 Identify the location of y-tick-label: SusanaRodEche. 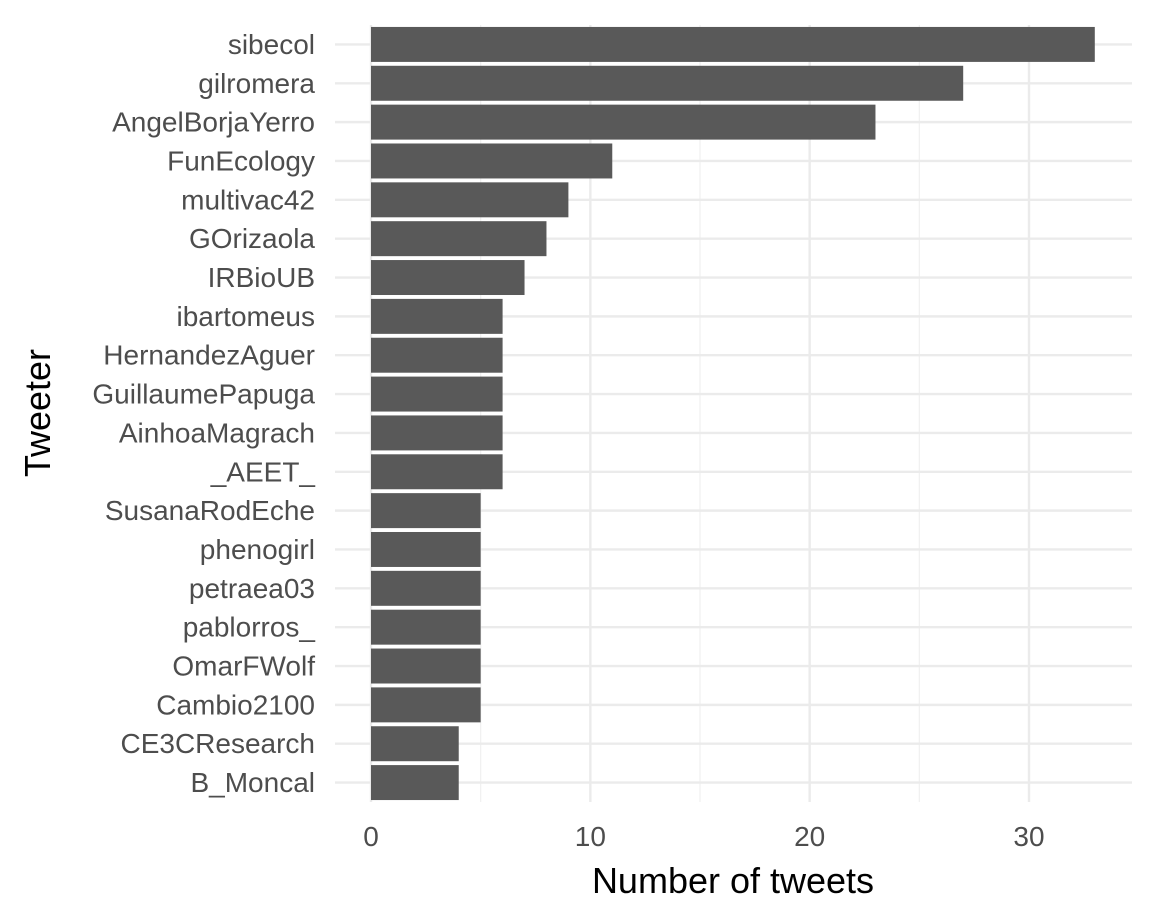
(210, 510).